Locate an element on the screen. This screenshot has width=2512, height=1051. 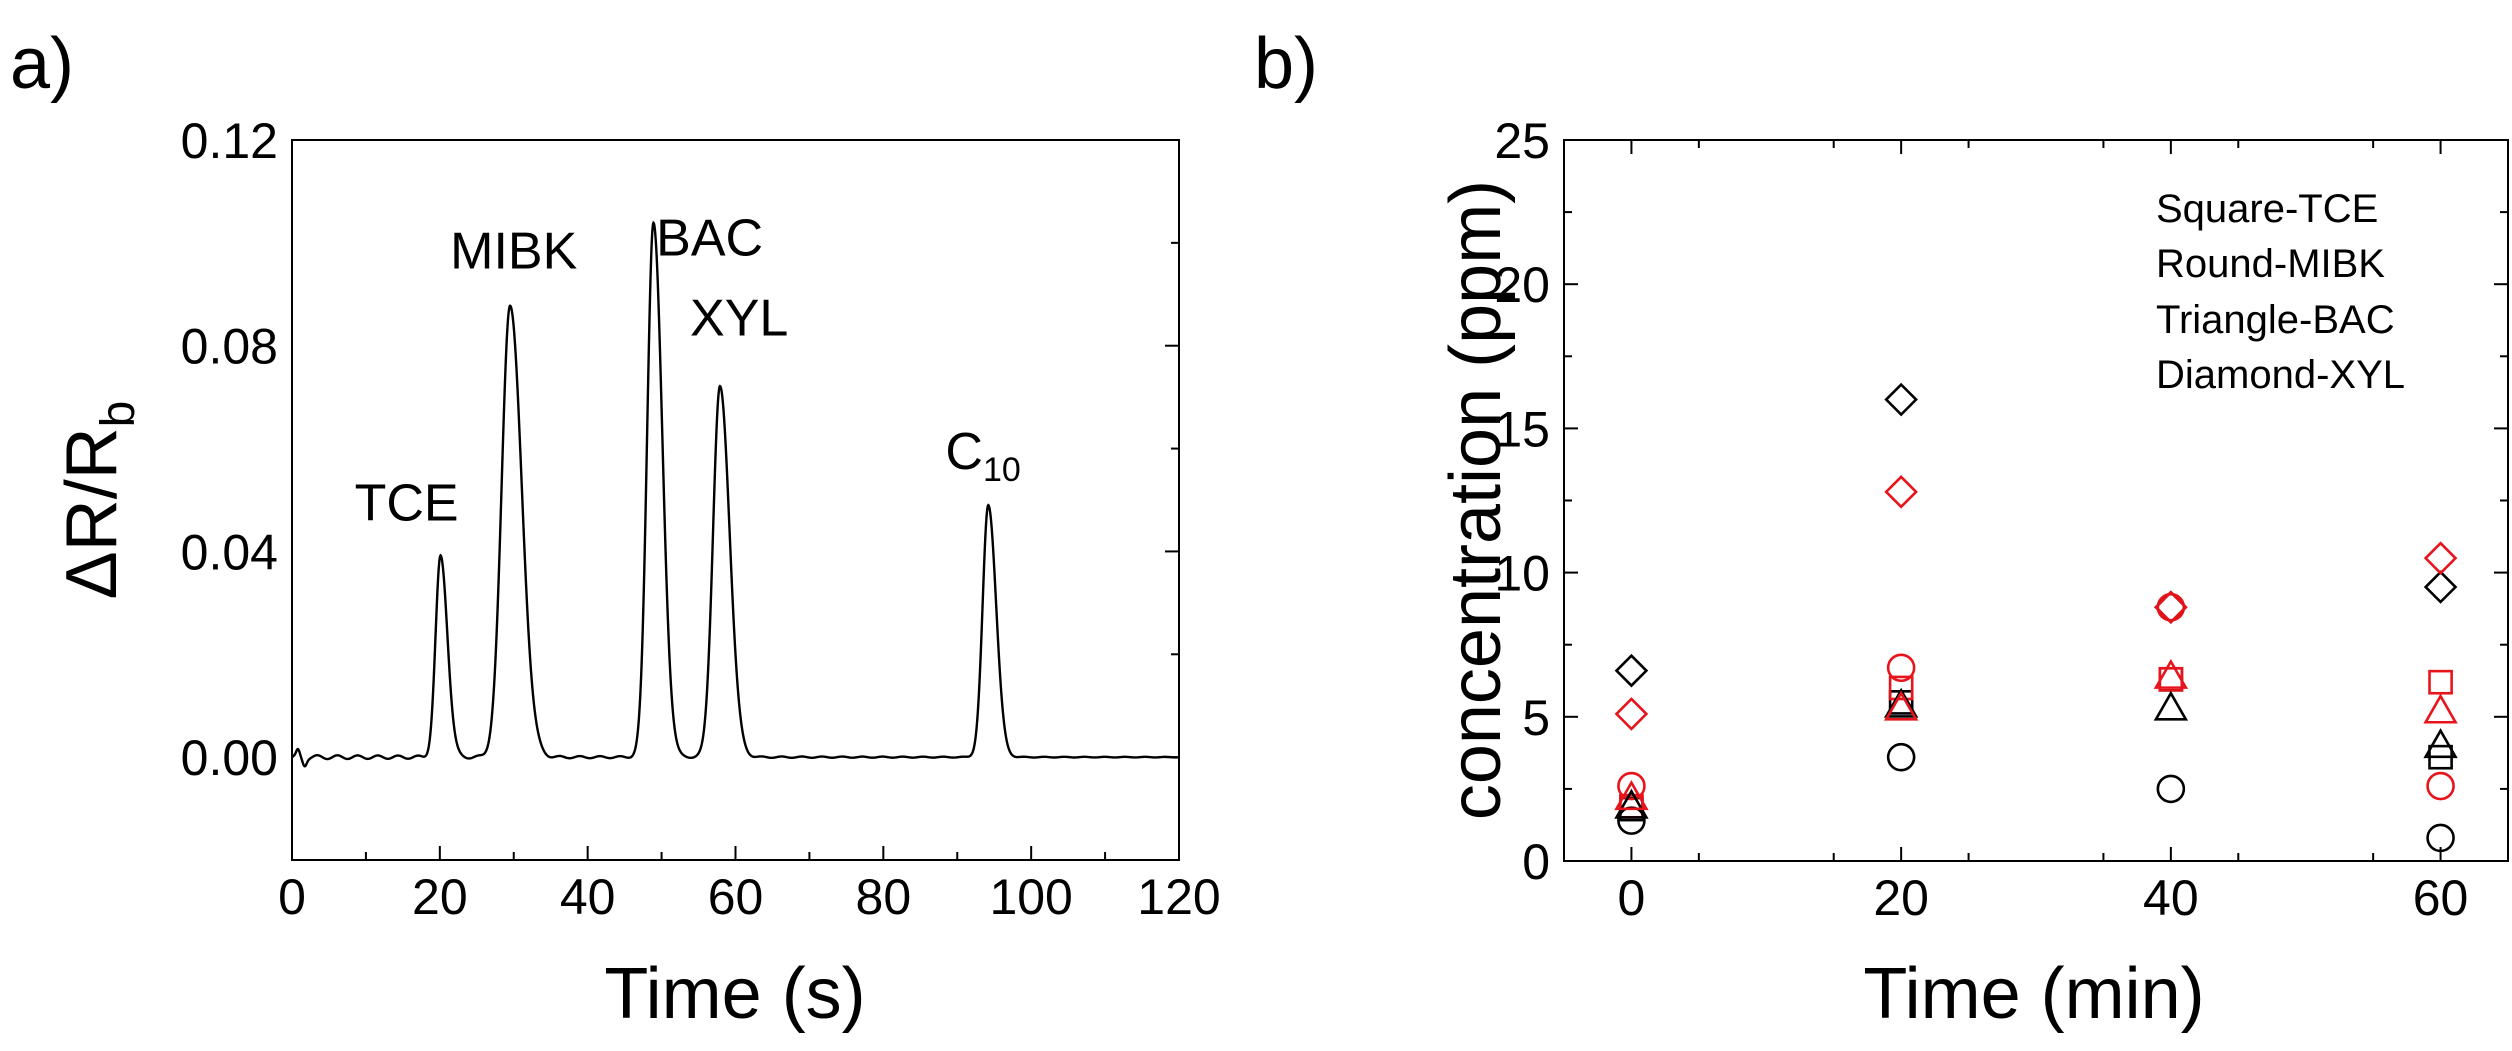
panel-b-y-tick-label: 15 is located at coordinates (1522, 429).